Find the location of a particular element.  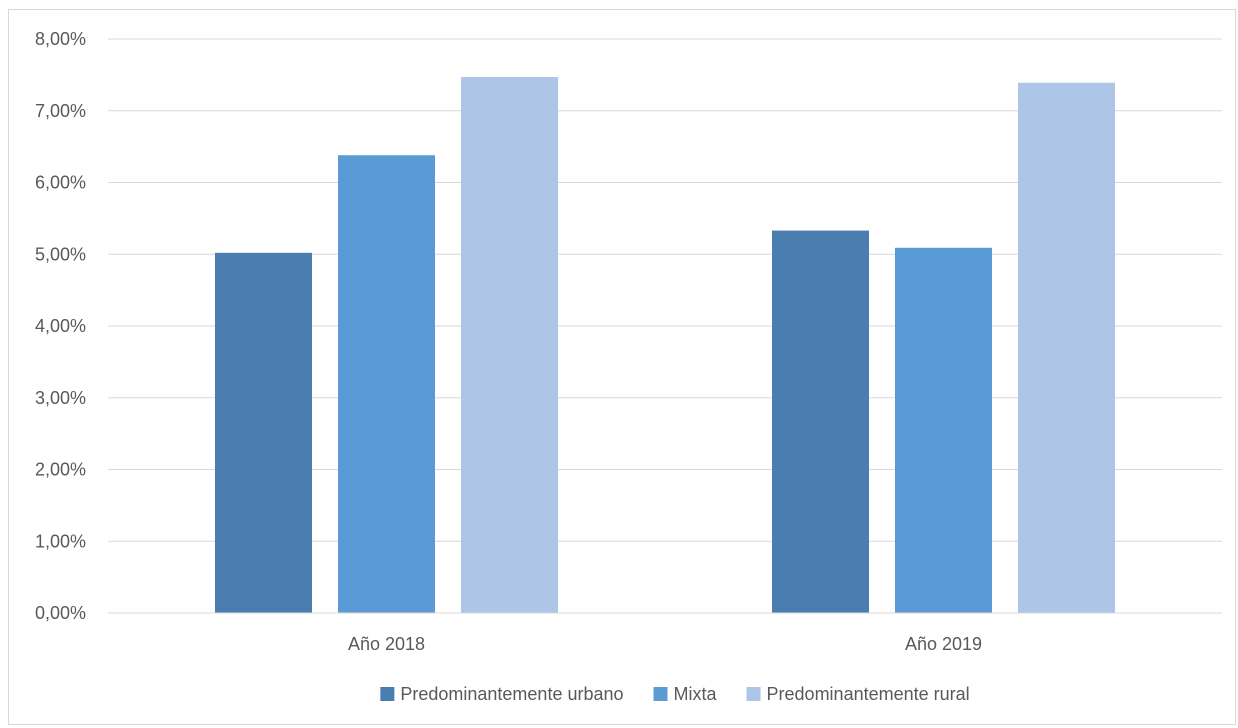

y-tick-label: 7,00% is located at coordinates (60, 111).